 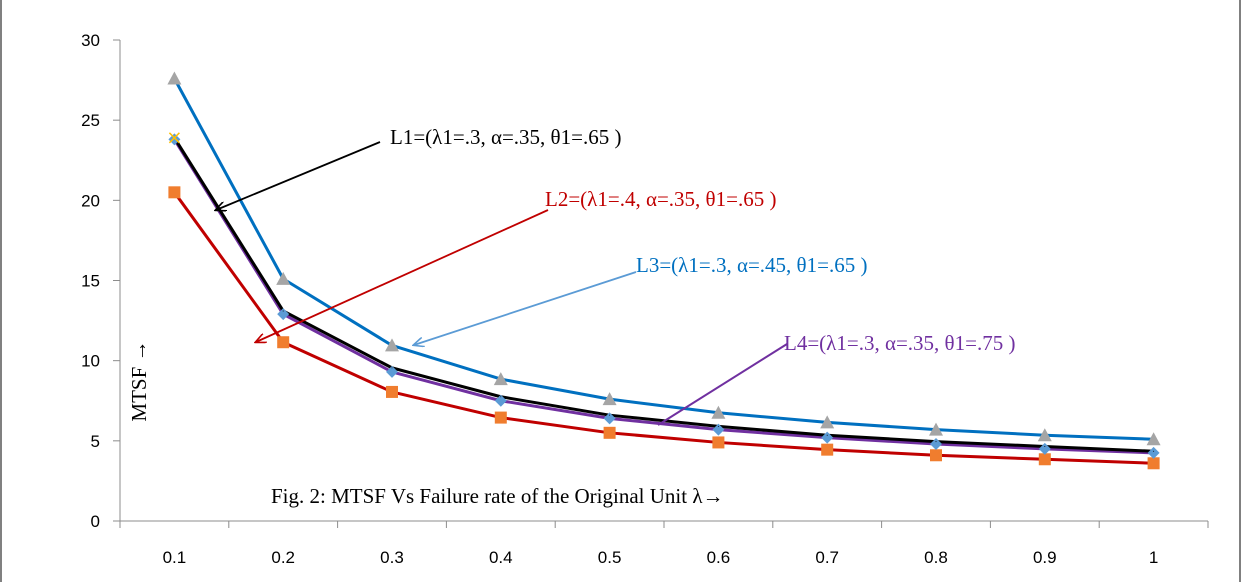 I want to click on x-tick-label: 1, so click(x=1153, y=557).